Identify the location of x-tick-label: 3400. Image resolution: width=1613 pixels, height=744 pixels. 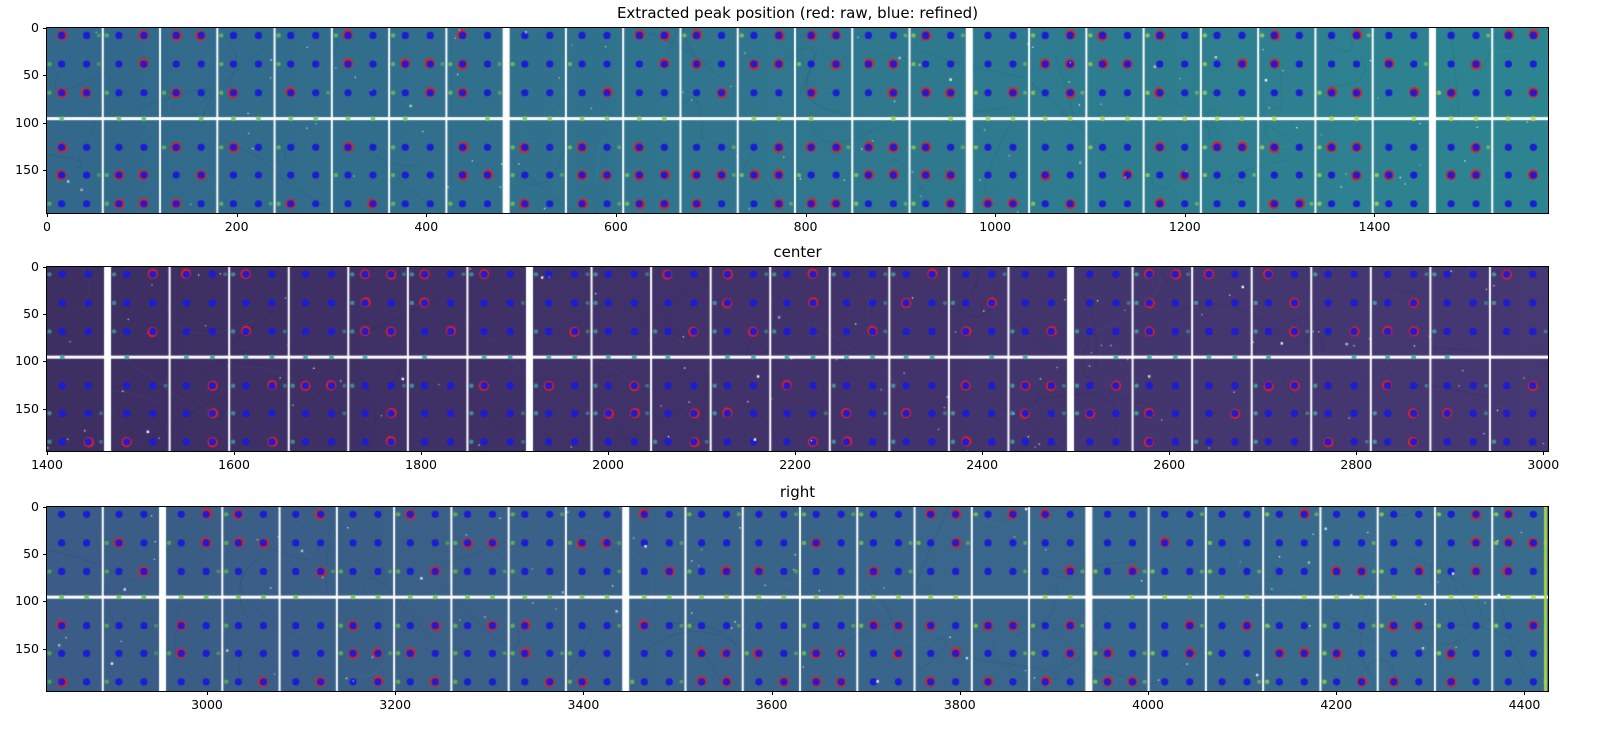
(583, 704).